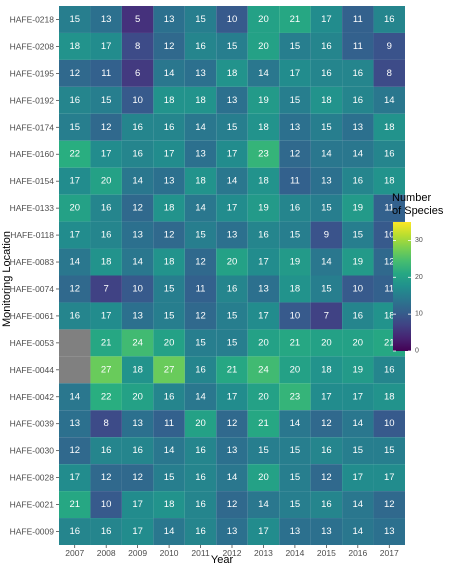 Image resolution: width=474 pixels, height=569 pixels. I want to click on legend-tick-label: 0, so click(417, 351).